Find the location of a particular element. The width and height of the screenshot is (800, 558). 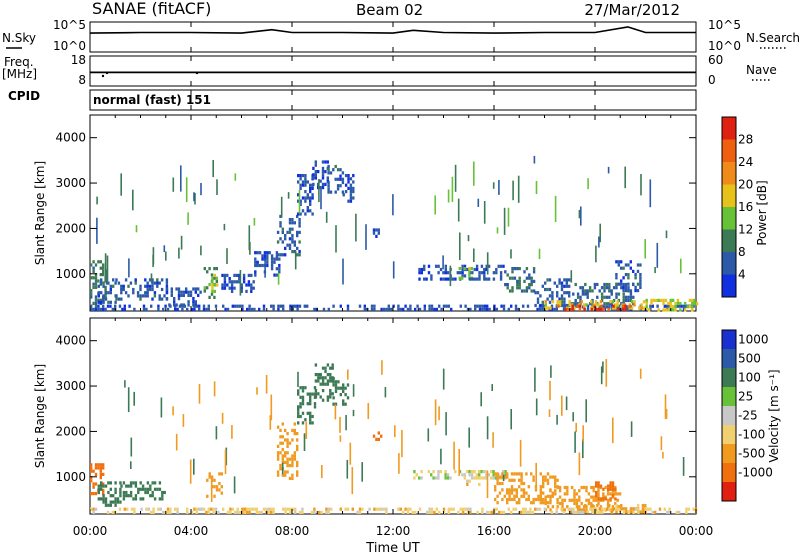

x-tick-label: 04:00 is located at coordinates (191, 531).